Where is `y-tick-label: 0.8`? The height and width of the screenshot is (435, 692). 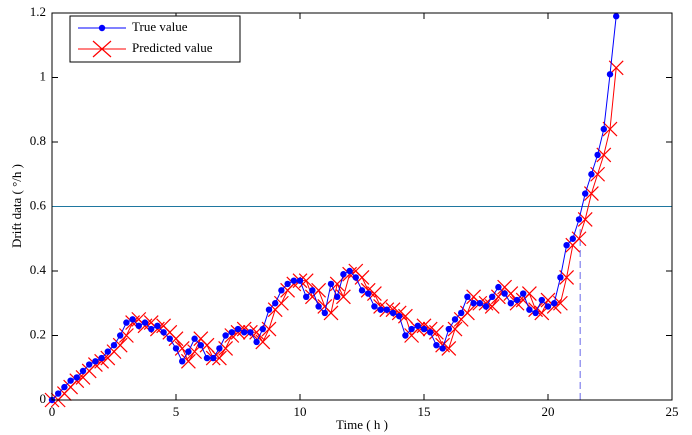 y-tick-label: 0.8 is located at coordinates (38, 140).